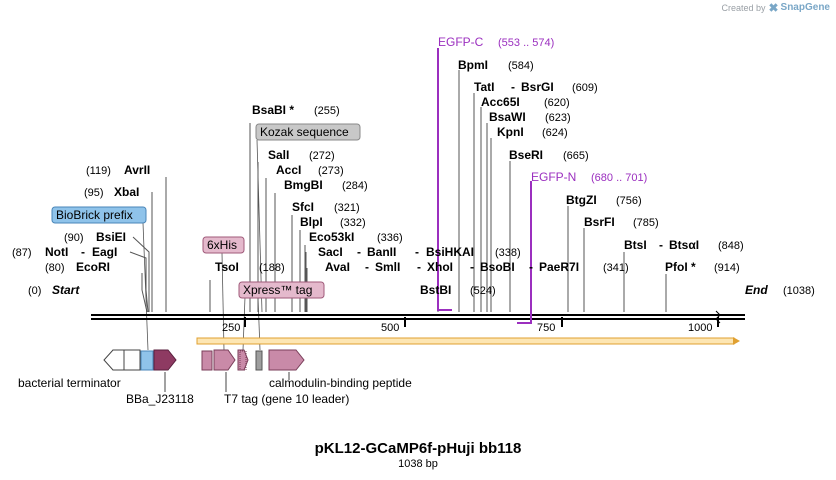 The image size is (836, 480). What do you see at coordinates (461, 42) in the screenshot?
I see `primer-egfp-c-name: EGFP-C` at bounding box center [461, 42].